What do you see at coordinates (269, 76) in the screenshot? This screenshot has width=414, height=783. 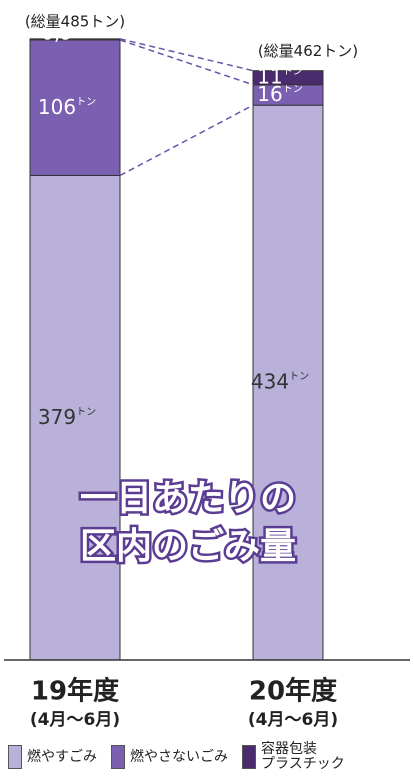 I see `value-number: 11` at bounding box center [269, 76].